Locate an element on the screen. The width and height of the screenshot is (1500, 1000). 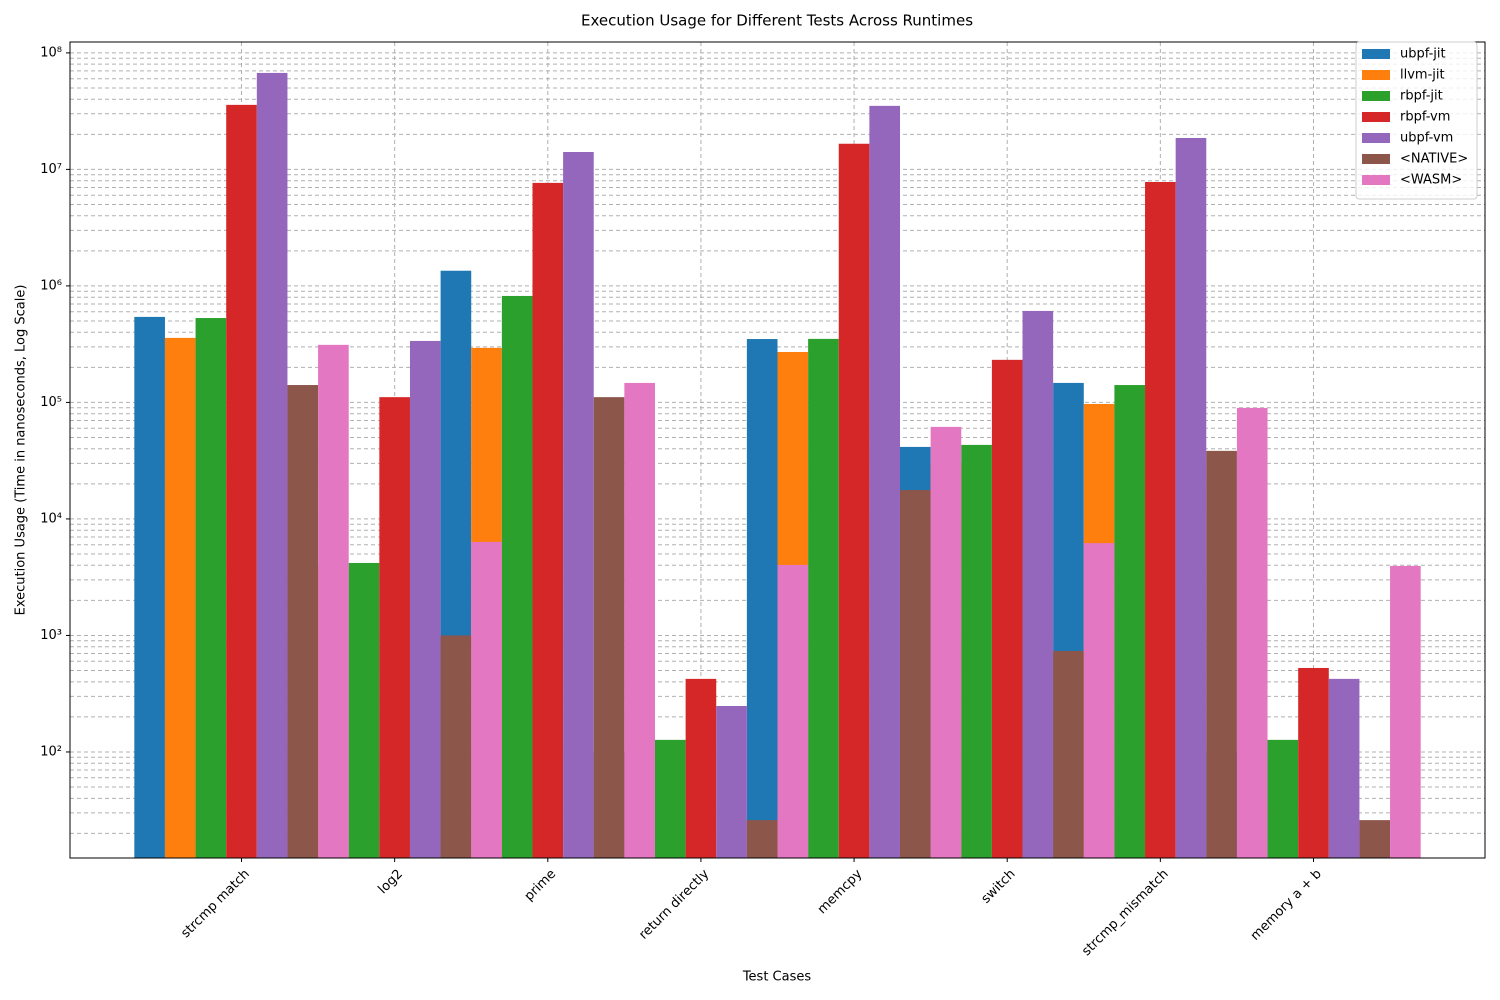
x-tick-label: memory a + b is located at coordinates (1286, 905).